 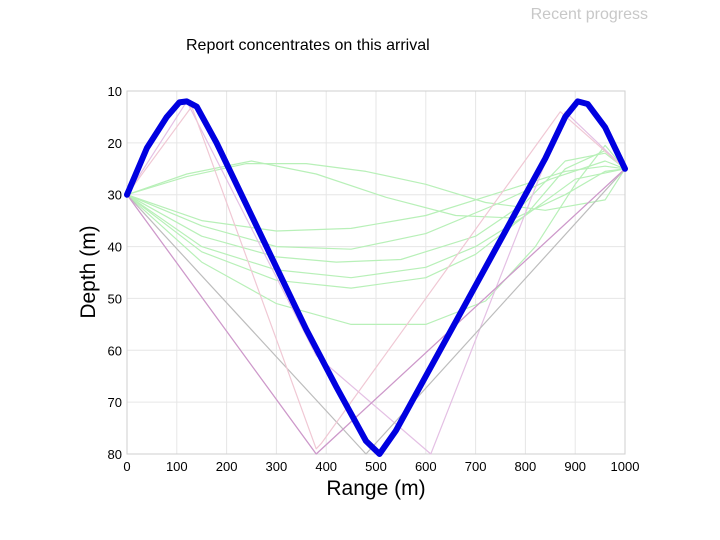 What do you see at coordinates (88, 271) in the screenshot?
I see `y-axis-title: Depth (m)` at bounding box center [88, 271].